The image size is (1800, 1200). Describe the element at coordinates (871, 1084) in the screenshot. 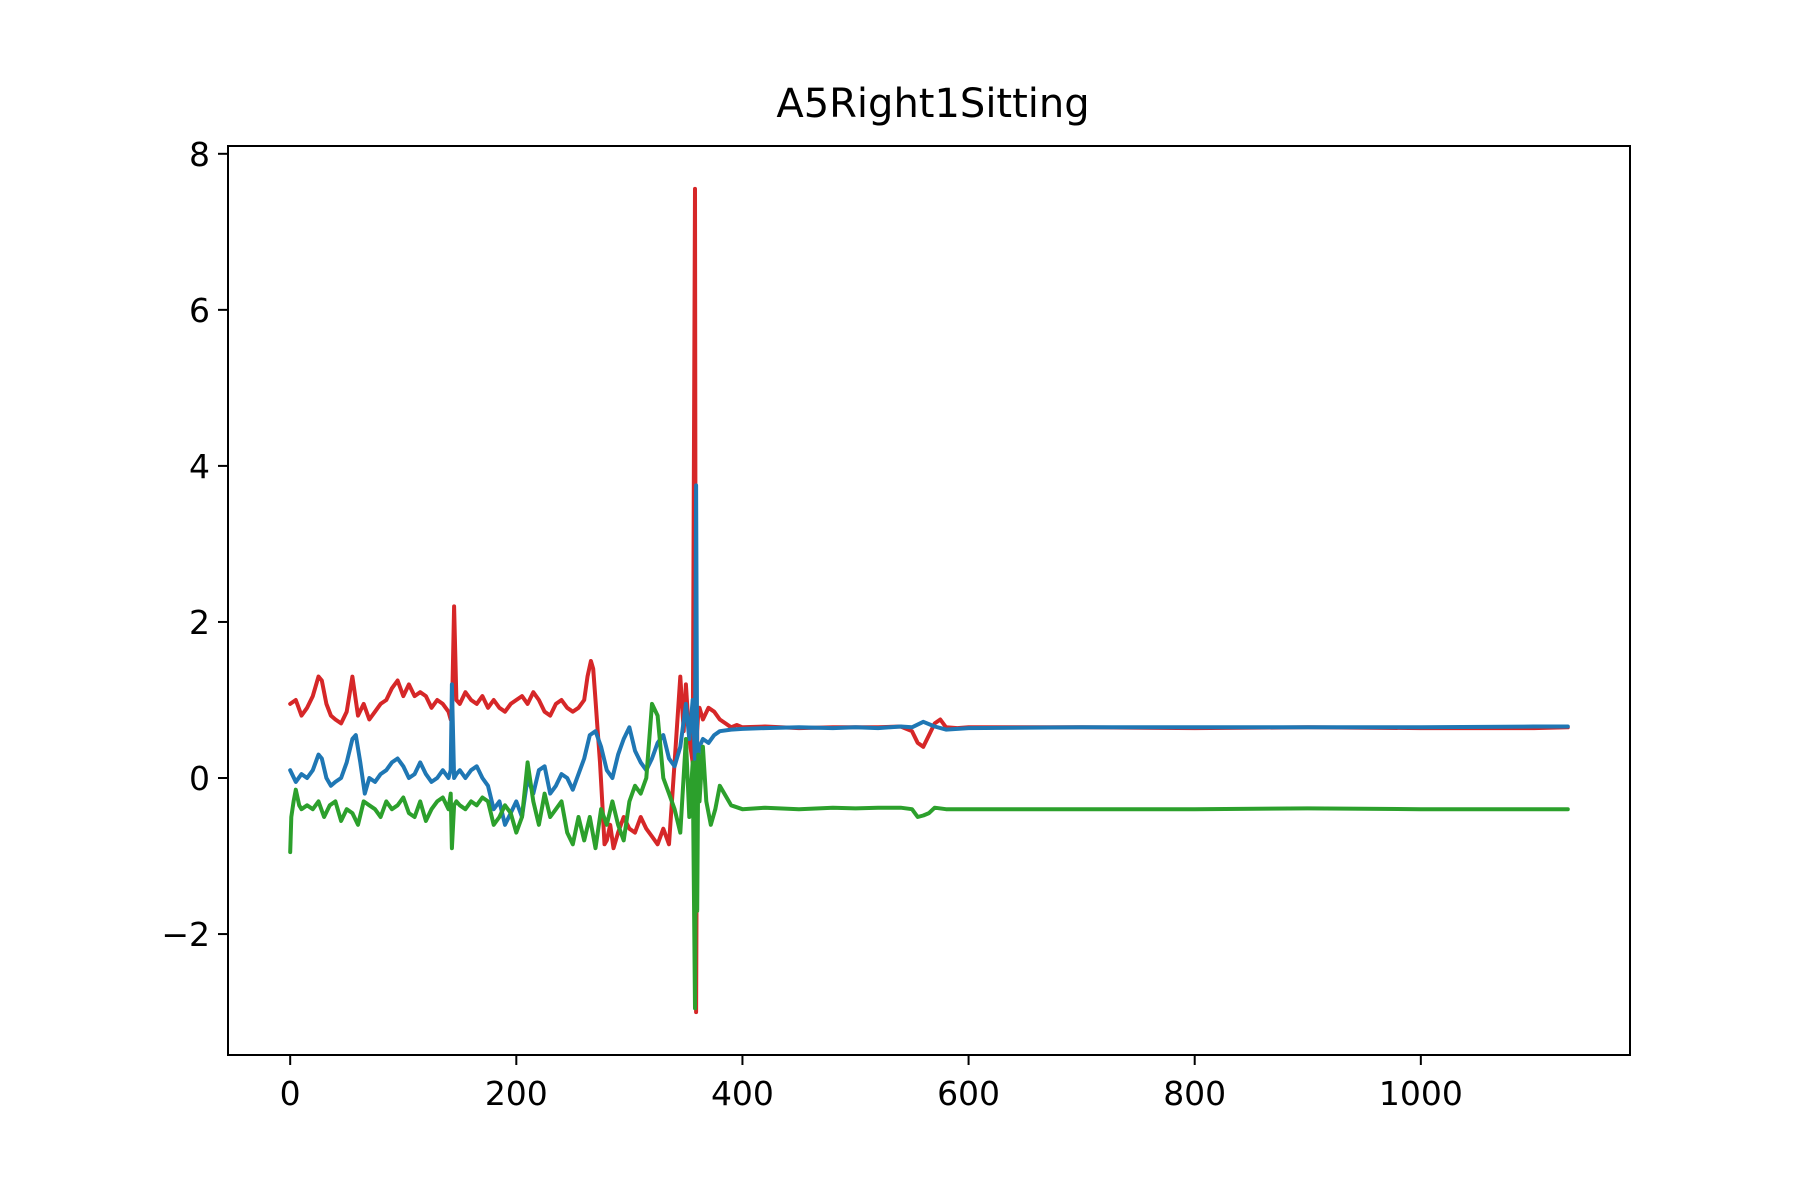

I see `x-axis: 0 200 400 600 800 1000` at that location.